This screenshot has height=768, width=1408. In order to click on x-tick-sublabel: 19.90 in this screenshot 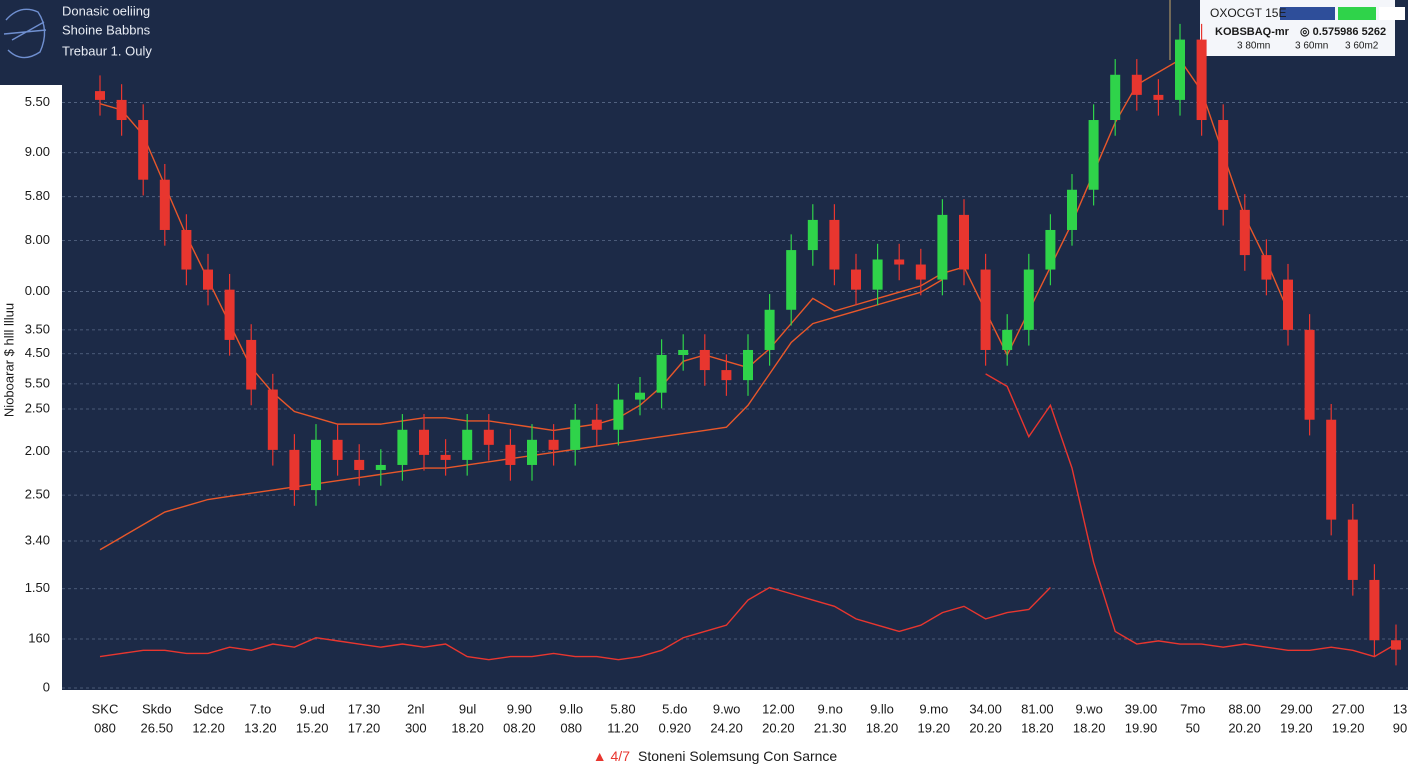, I will do `click(1141, 727)`.